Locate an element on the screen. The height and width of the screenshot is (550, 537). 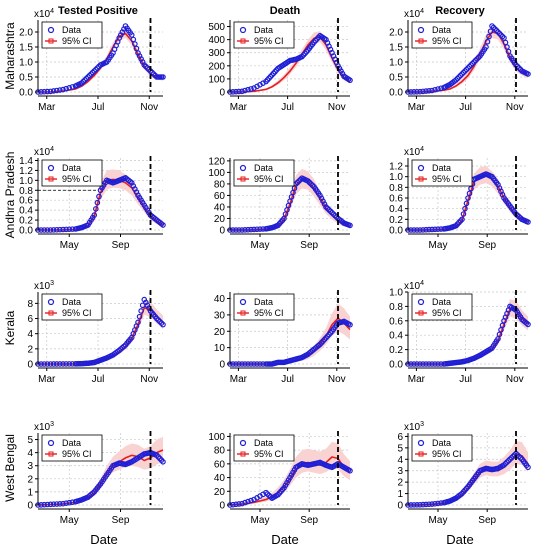
y-tick-label: 40 is located at coordinates (220, 299).